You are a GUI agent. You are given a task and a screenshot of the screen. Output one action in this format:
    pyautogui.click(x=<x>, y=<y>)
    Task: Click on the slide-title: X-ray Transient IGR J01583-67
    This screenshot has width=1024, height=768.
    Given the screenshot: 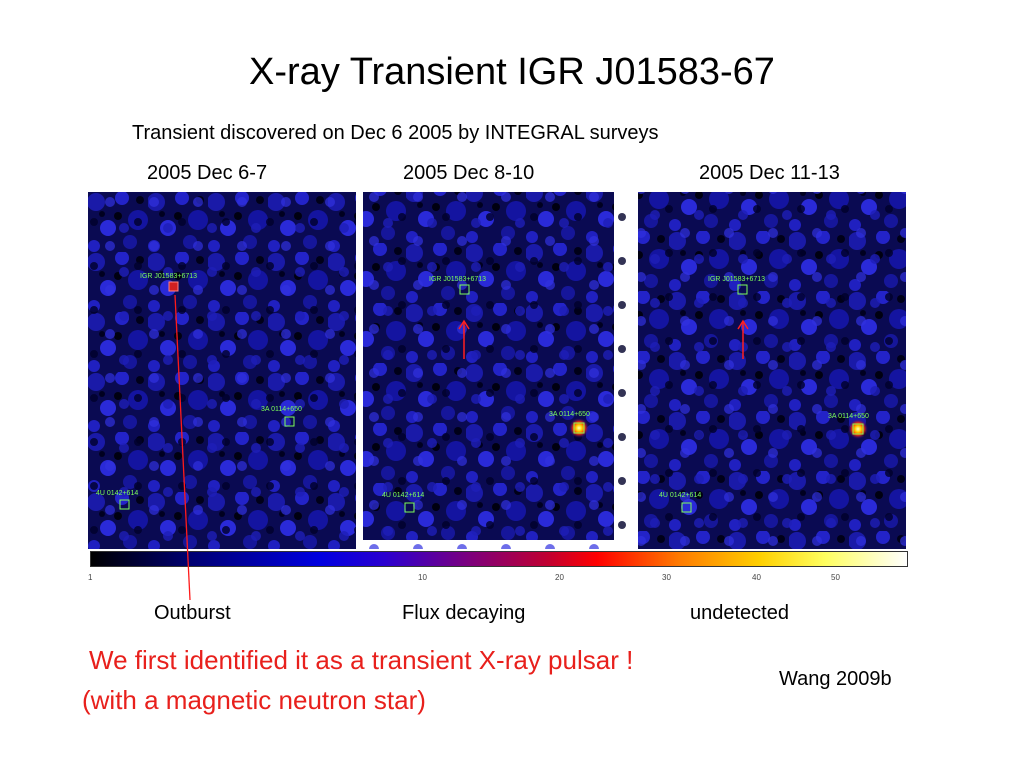 What is the action you would take?
    pyautogui.click(x=512, y=72)
    